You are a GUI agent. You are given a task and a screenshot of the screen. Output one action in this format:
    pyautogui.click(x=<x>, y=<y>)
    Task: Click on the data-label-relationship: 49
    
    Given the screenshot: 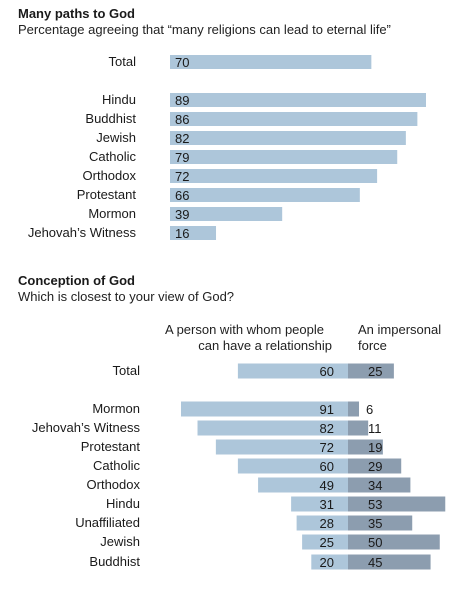 What is the action you would take?
    pyautogui.click(x=327, y=485)
    